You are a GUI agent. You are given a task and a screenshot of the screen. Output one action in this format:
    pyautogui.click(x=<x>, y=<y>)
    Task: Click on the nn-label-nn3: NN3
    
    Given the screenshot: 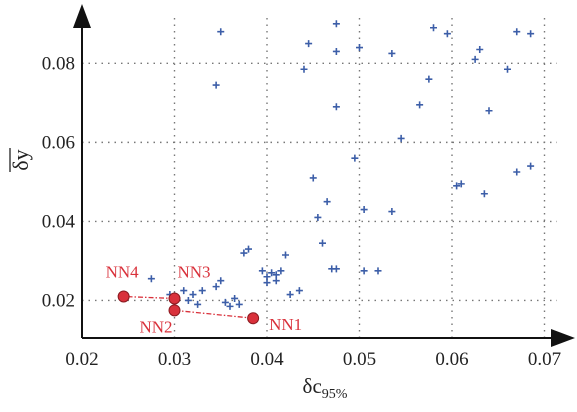 What is the action you would take?
    pyautogui.click(x=194, y=271)
    